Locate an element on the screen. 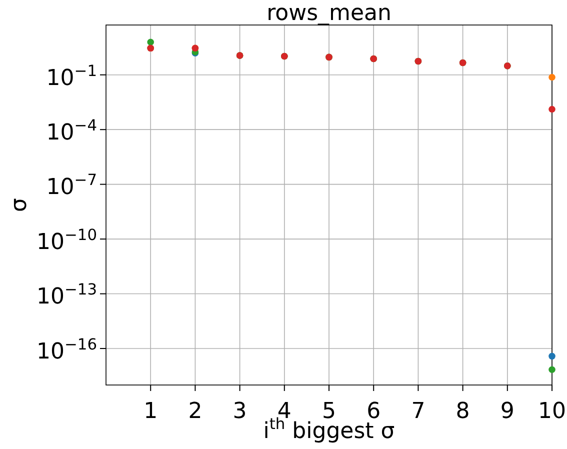 This screenshot has height=449, width=567. y-tick-label: 10$^{−13}$ is located at coordinates (66, 295).